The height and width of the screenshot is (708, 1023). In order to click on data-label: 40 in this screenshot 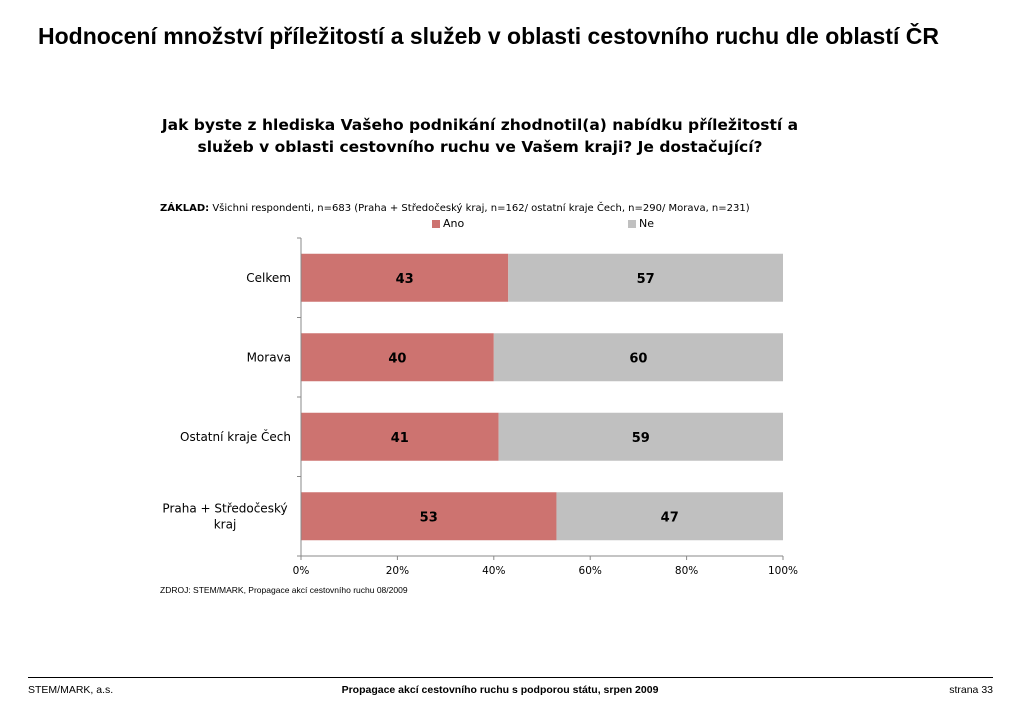, I will do `click(397, 358)`.